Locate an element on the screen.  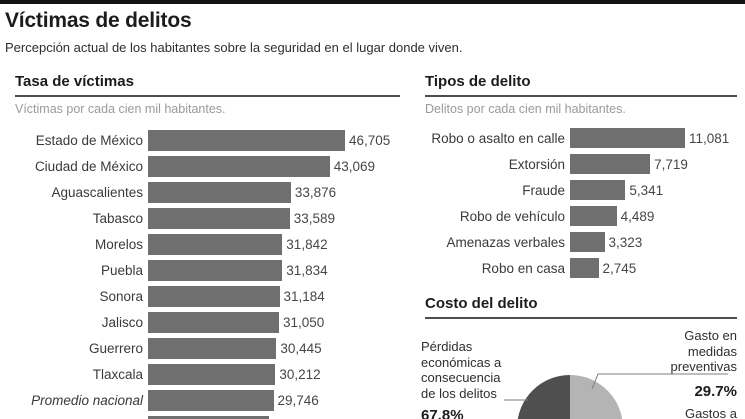
bar-value: 31,842 is located at coordinates (307, 244).